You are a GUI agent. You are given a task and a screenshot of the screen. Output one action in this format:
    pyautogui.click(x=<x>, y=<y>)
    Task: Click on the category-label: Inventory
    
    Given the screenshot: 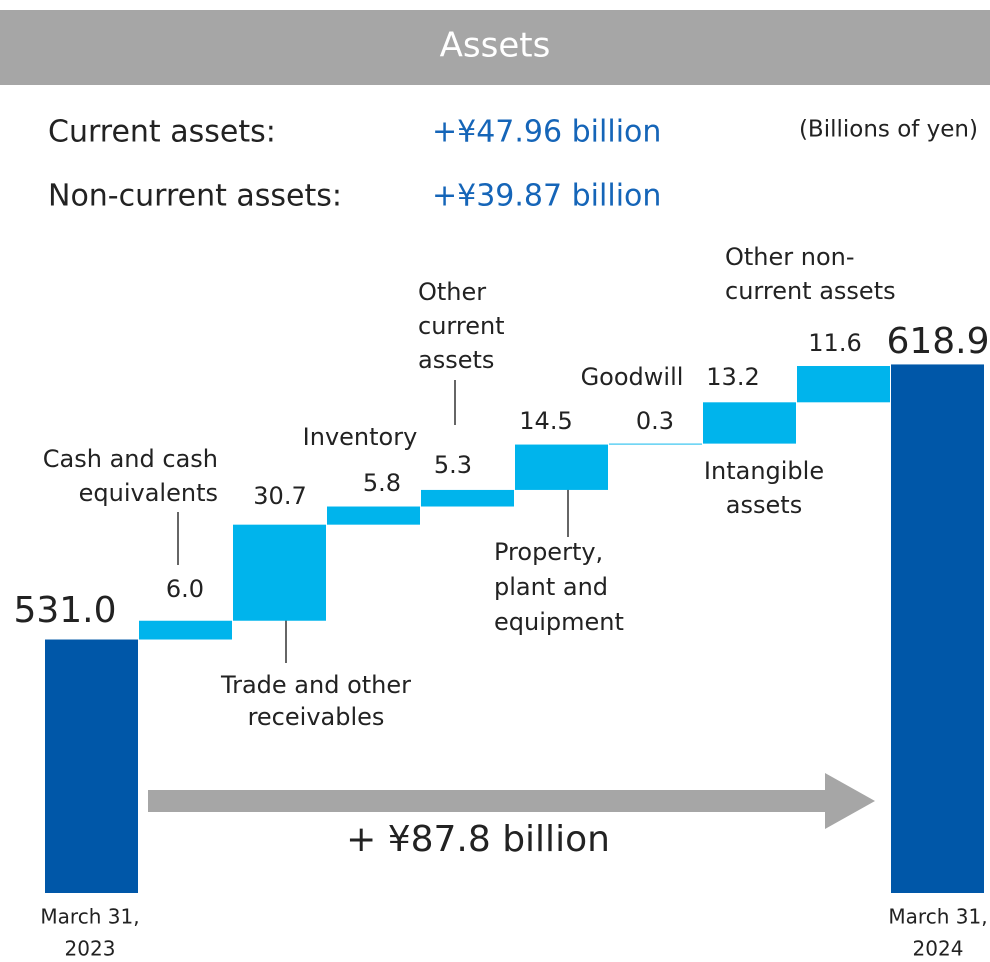 What is the action you would take?
    pyautogui.click(x=360, y=437)
    